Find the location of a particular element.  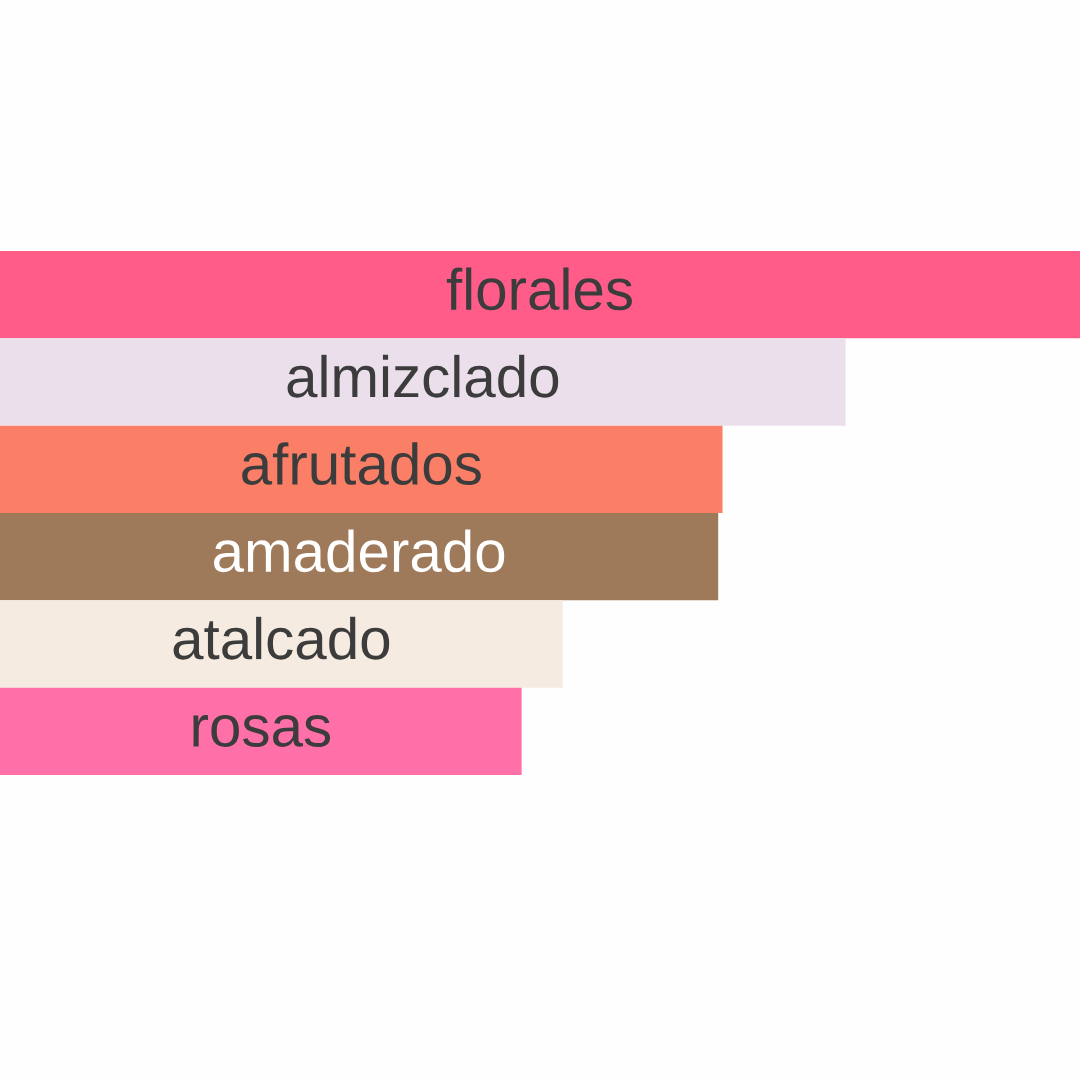

y-tick-label: florales is located at coordinates (539, 289).